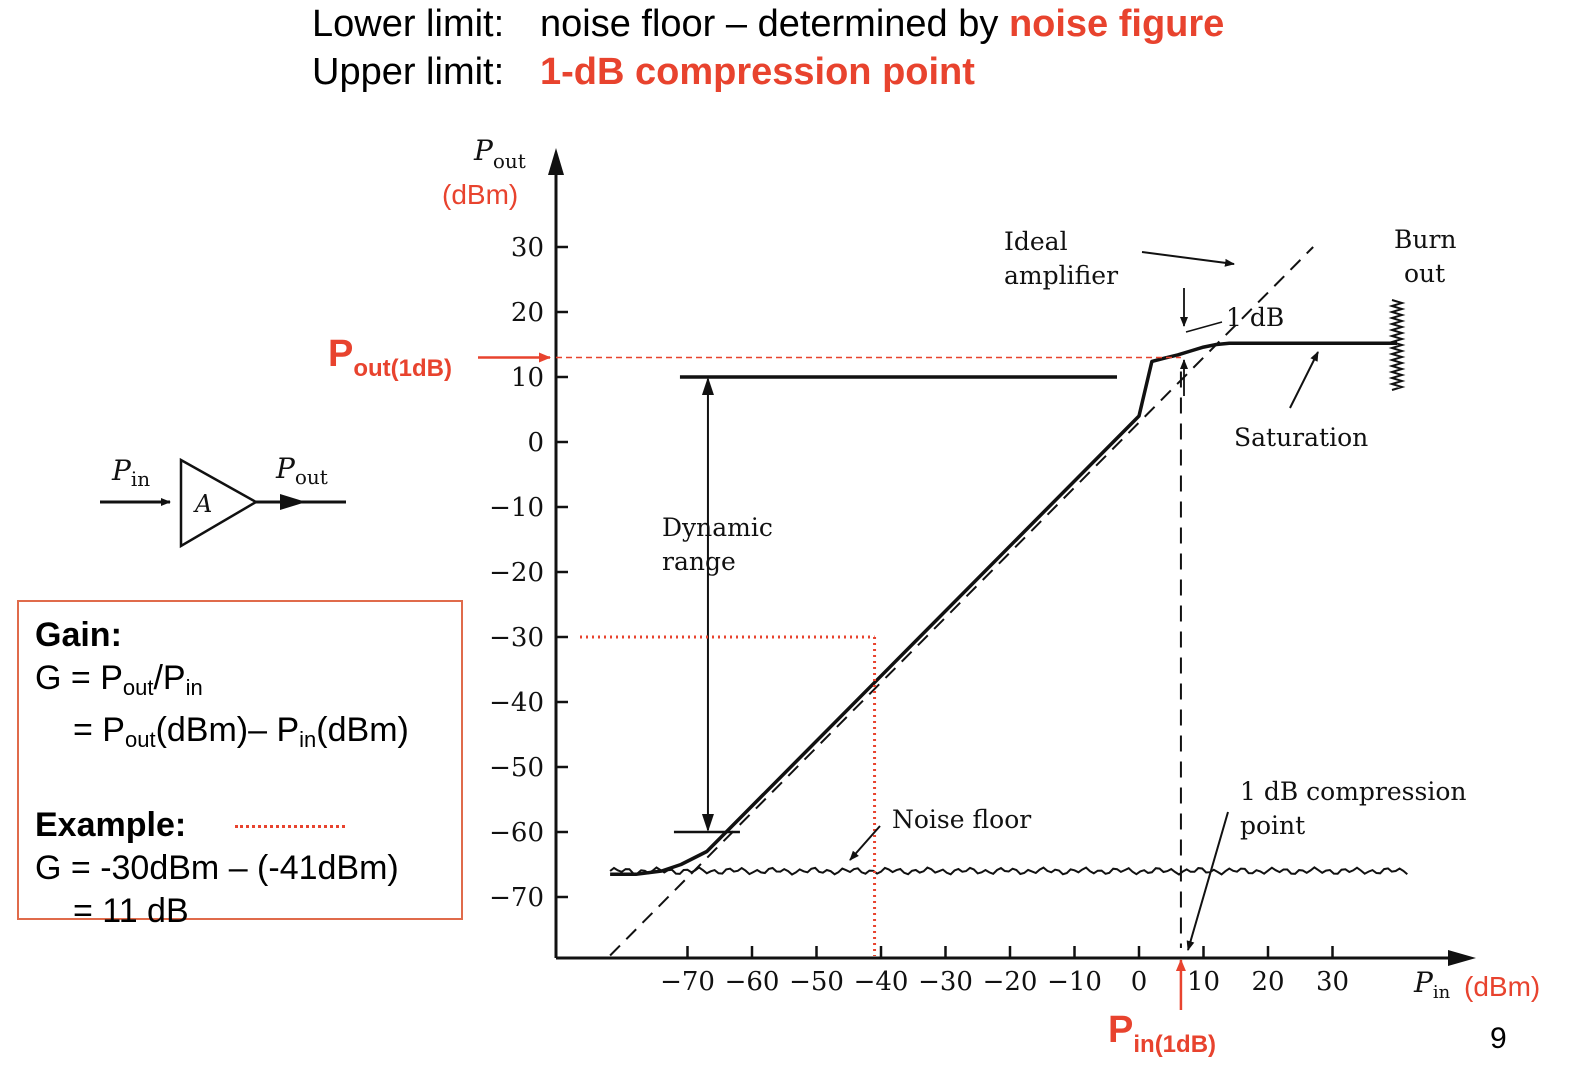 The width and height of the screenshot is (1590, 1090). Describe the element at coordinates (1188, 259) in the screenshot. I see `ideal-amplifier-pointer` at that location.